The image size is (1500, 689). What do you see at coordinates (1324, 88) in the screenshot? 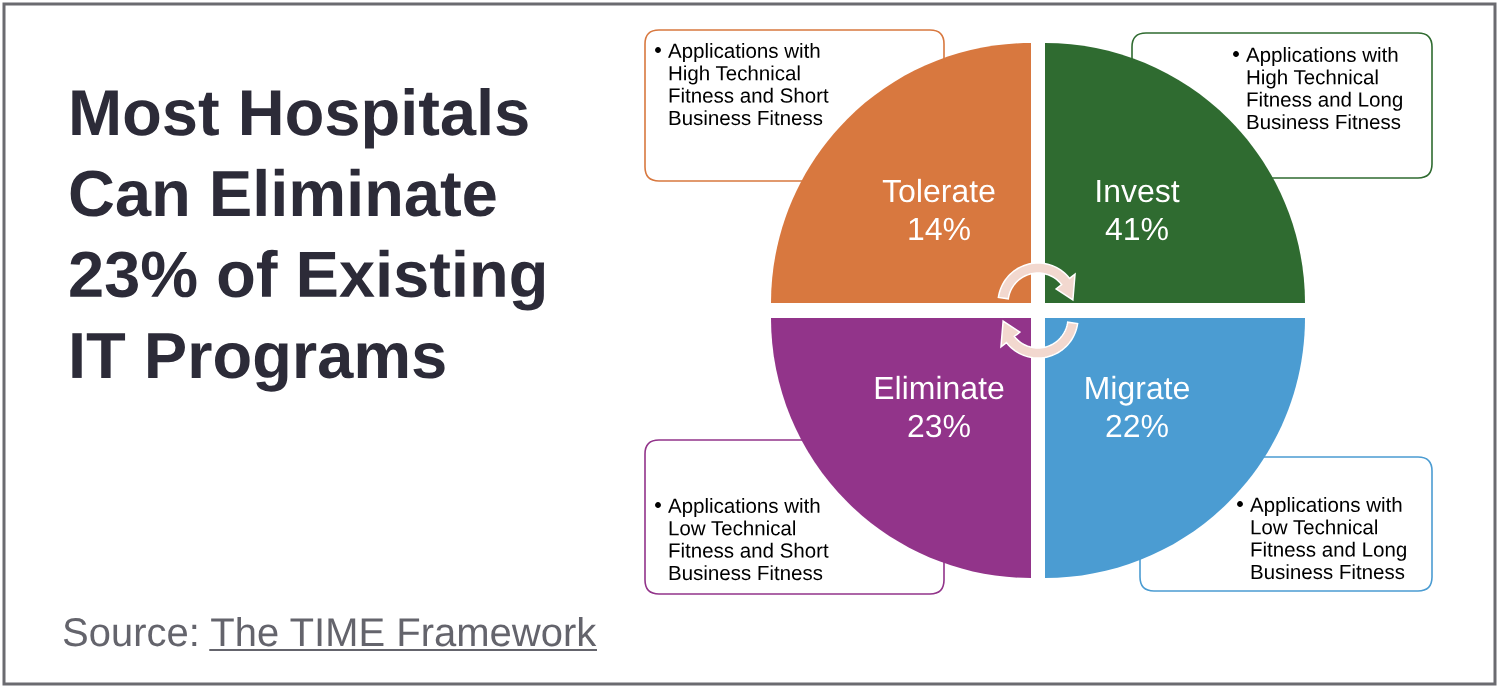
I see `text: Applications with High Technical Fitness and Long Business Fitness` at bounding box center [1324, 88].